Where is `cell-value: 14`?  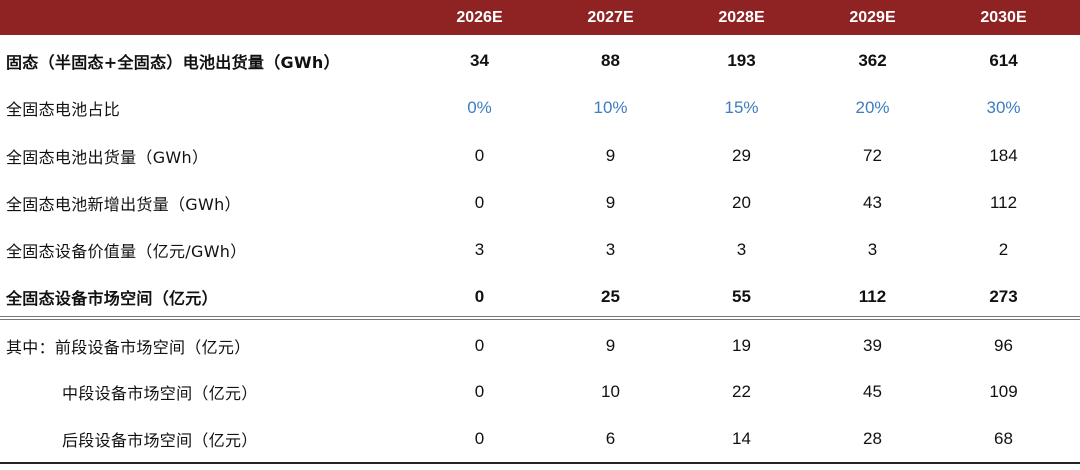
cell-value: 14 is located at coordinates (741, 438).